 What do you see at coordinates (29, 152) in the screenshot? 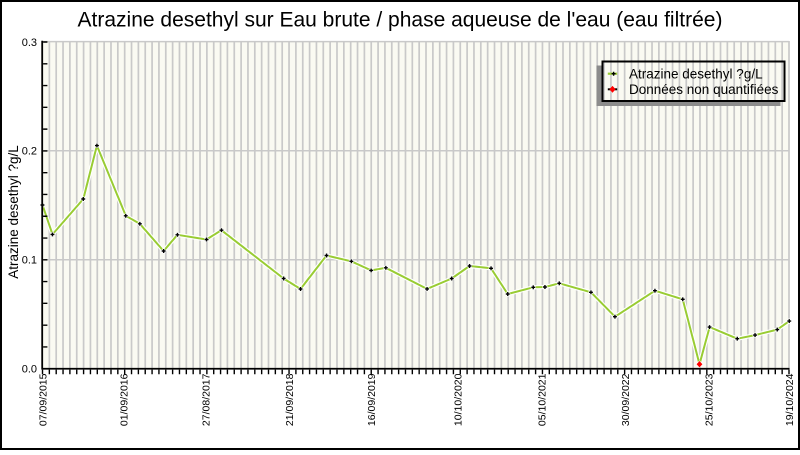
I see `svg-text: 0.2` at bounding box center [29, 152].